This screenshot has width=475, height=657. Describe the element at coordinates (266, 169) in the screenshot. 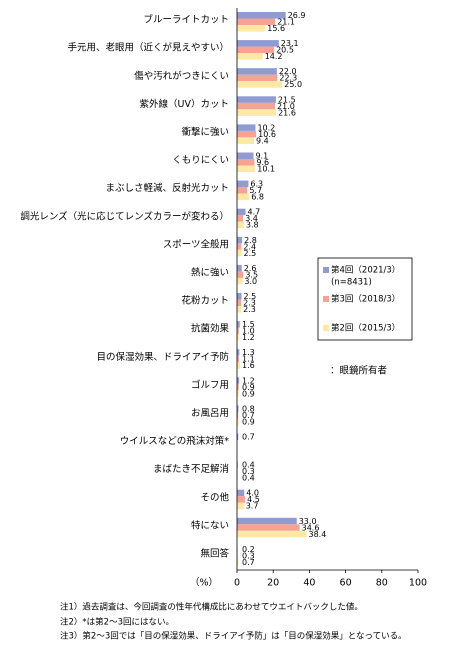

I see `value-label: 10.1` at that location.